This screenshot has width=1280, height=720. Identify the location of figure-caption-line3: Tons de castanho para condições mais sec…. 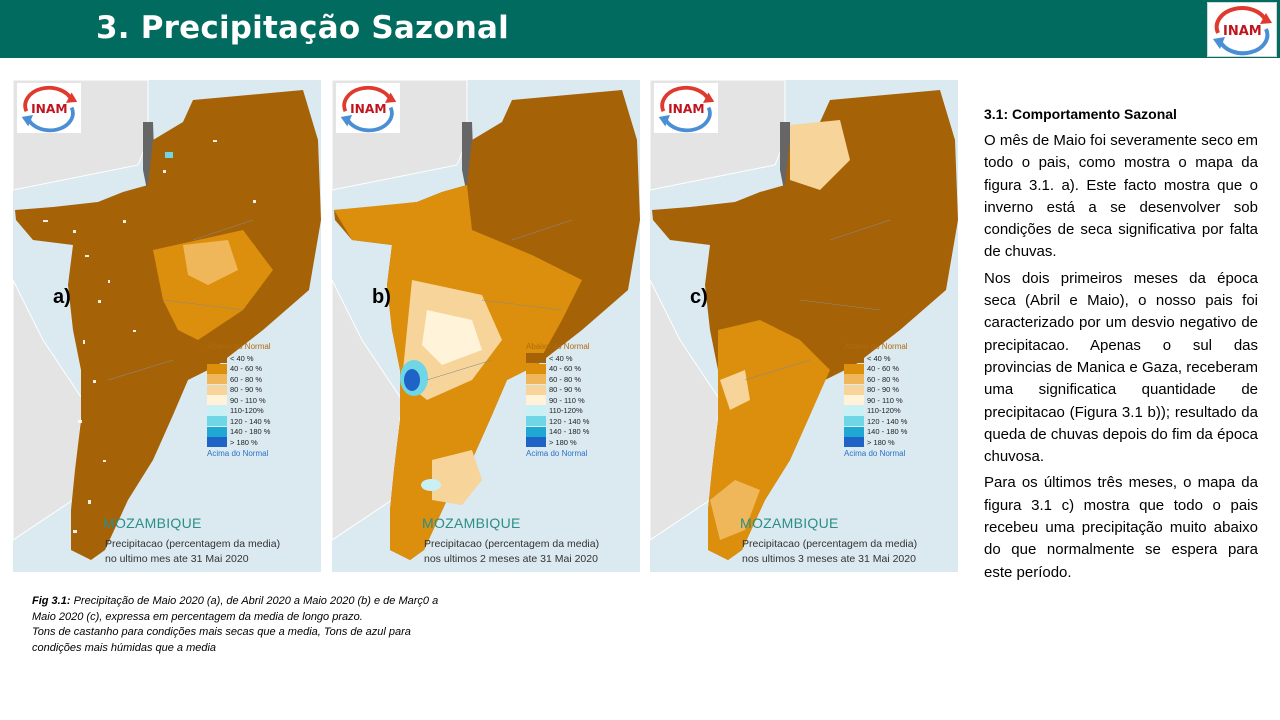
(221, 632).